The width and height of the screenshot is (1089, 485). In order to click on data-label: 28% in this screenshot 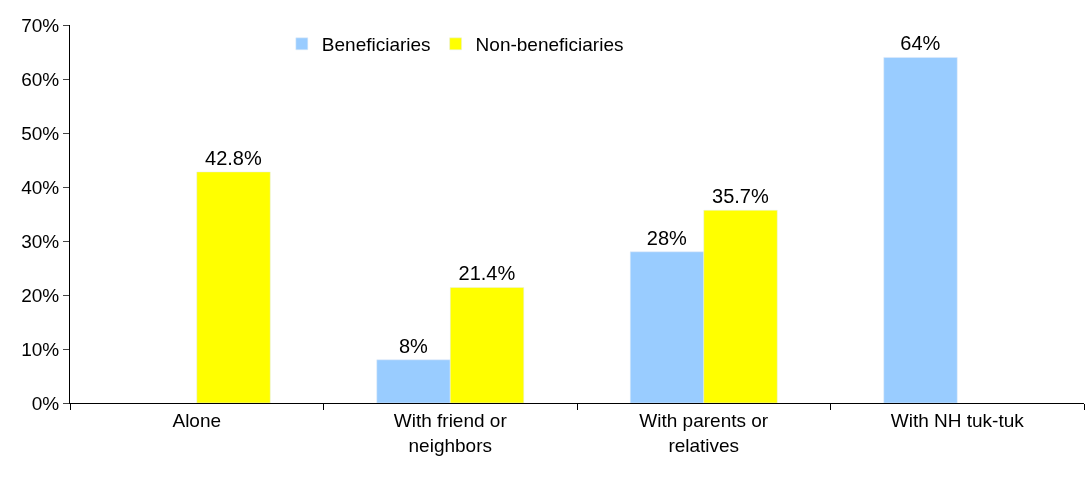, I will do `click(667, 237)`.